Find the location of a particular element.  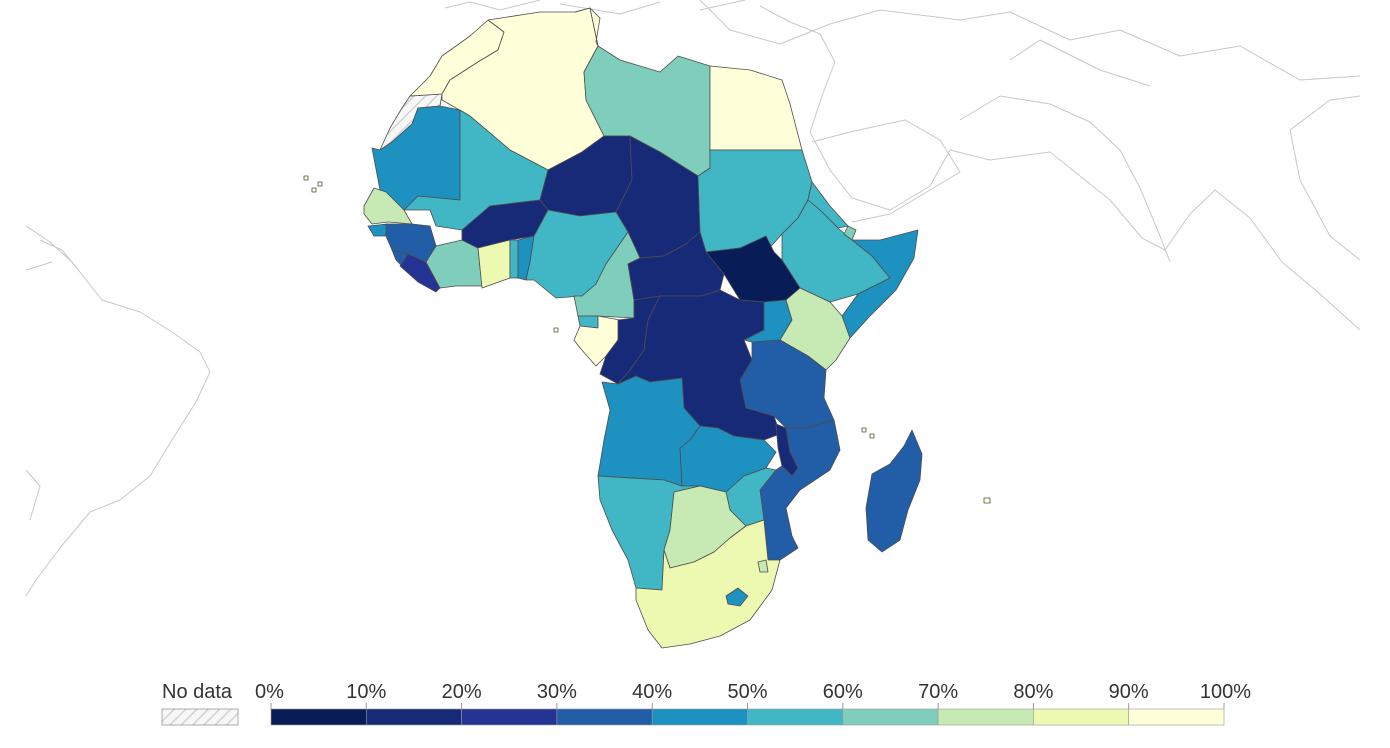

island-comoros is located at coordinates (868, 433).